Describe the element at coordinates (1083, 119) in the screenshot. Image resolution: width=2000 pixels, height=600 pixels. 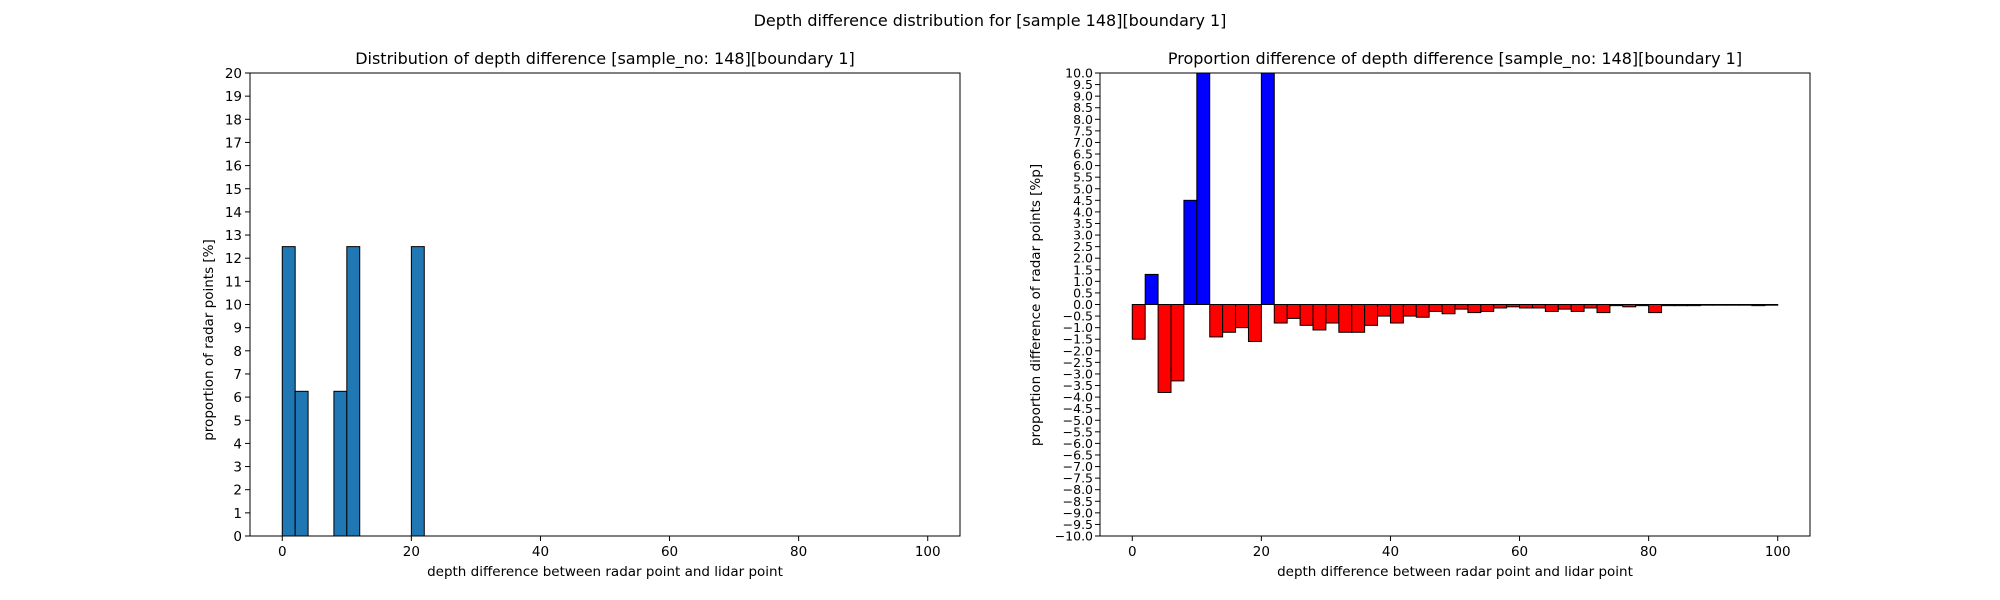
I see `diff-ytick-label: 8.0` at that location.